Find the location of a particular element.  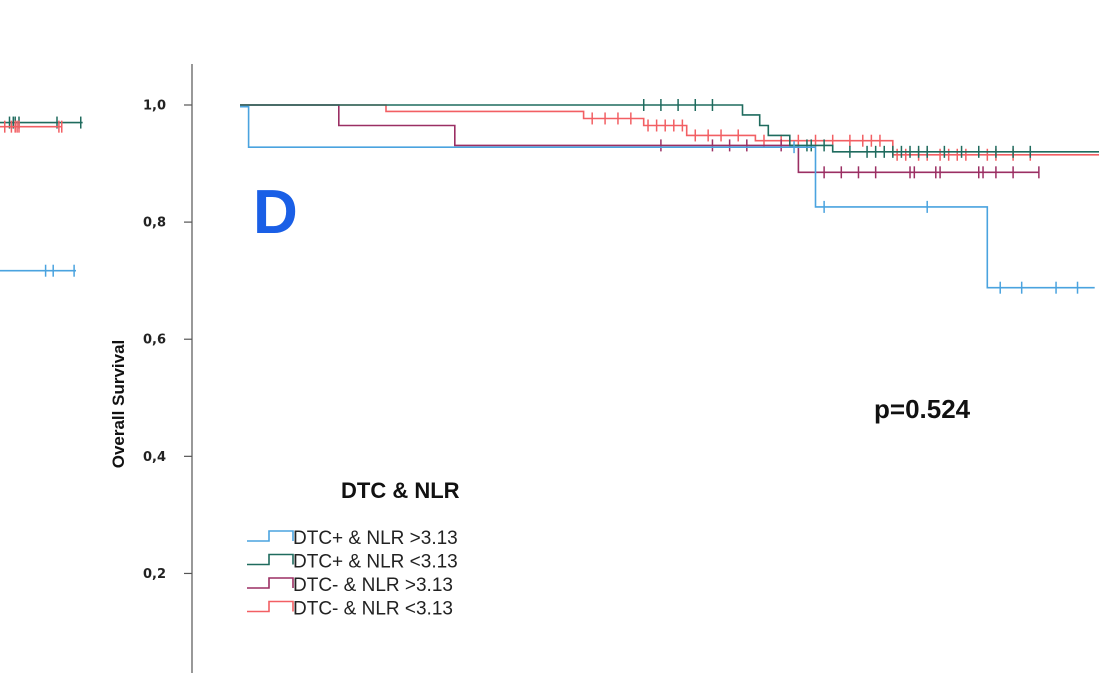

legend-entry: DTC- & NLR >3.13 is located at coordinates (350, 585).